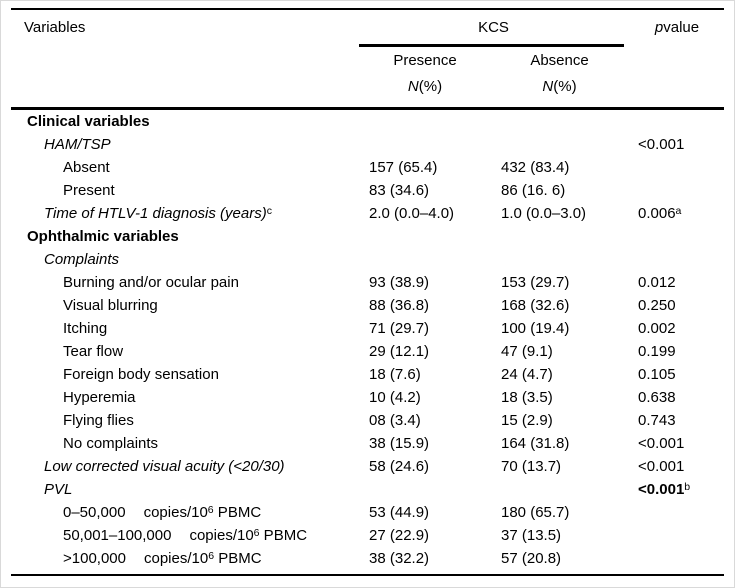  I want to click on table-row: PVL <0.001b, so click(367, 489).